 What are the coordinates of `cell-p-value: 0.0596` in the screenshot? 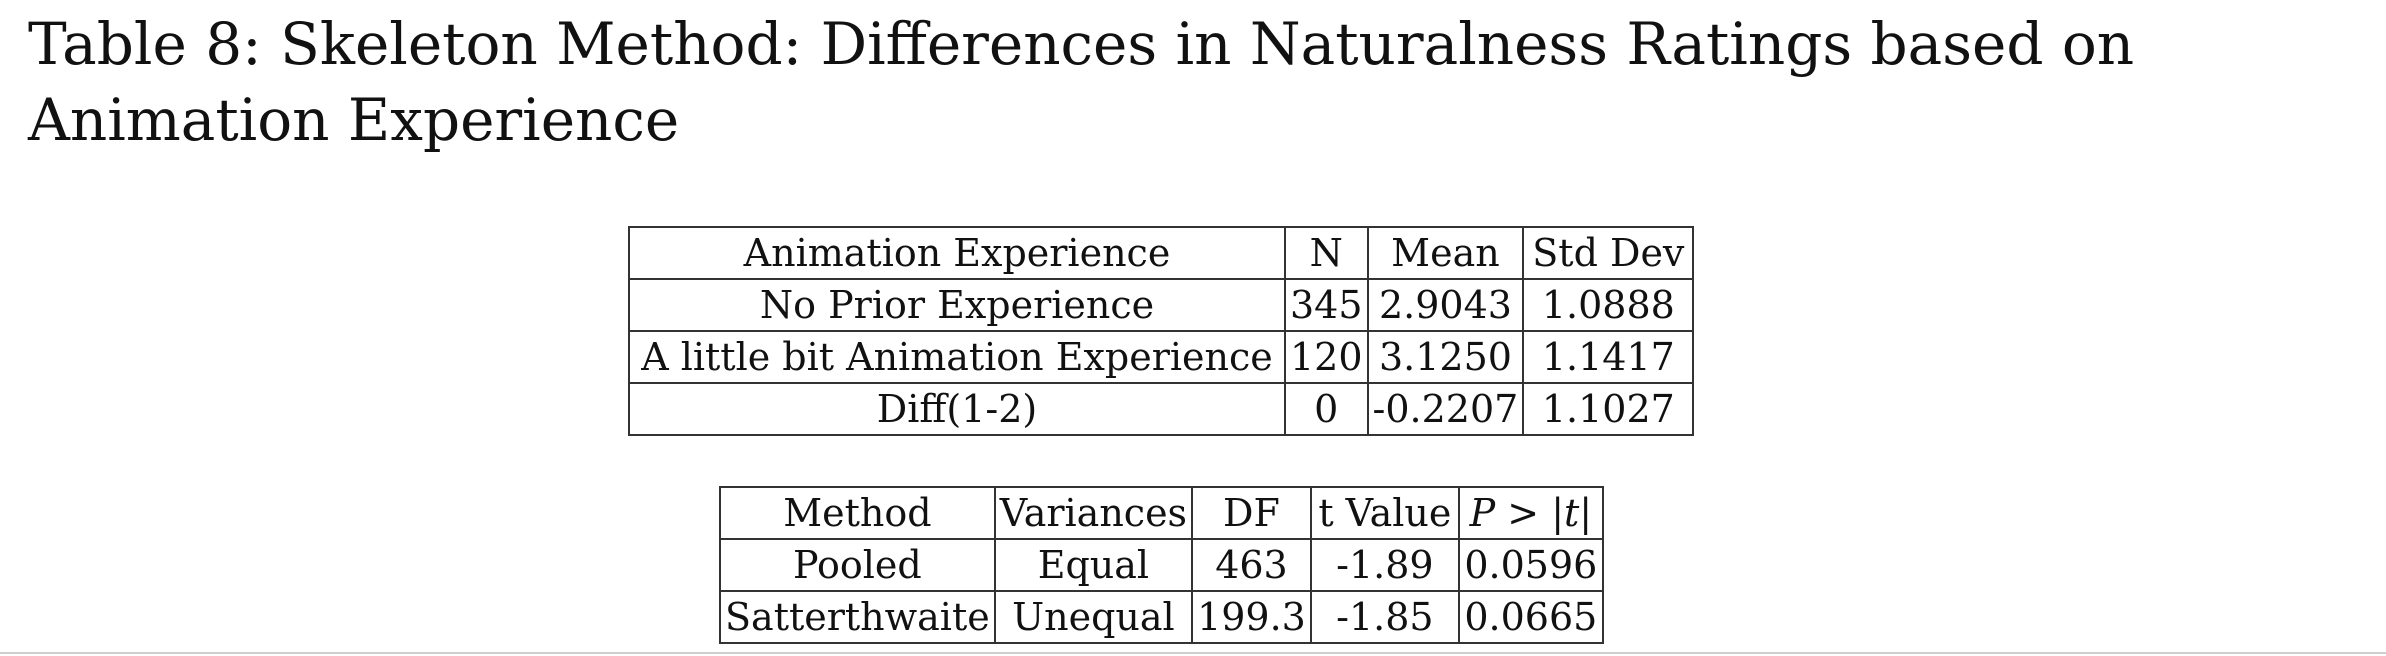 It's located at (1530, 565).